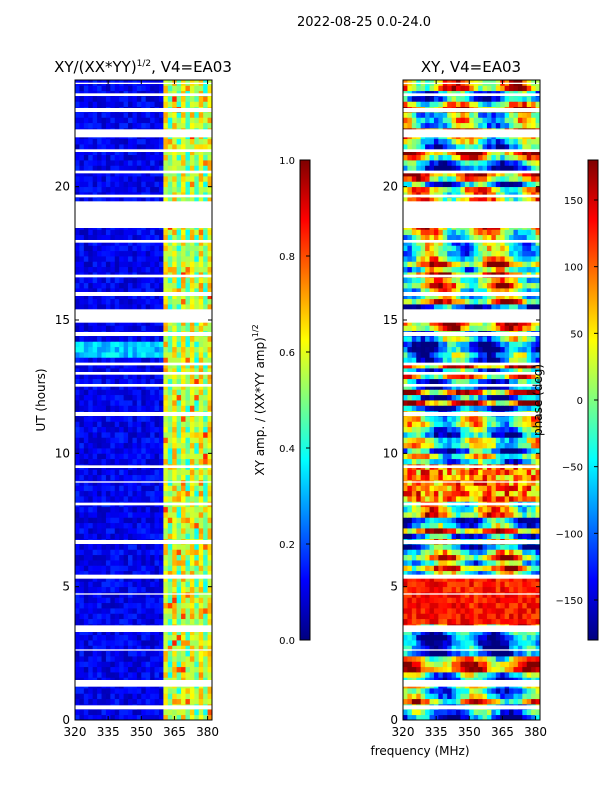  What do you see at coordinates (143, 542) in the screenshot?
I see `flagged-gap` at bounding box center [143, 542].